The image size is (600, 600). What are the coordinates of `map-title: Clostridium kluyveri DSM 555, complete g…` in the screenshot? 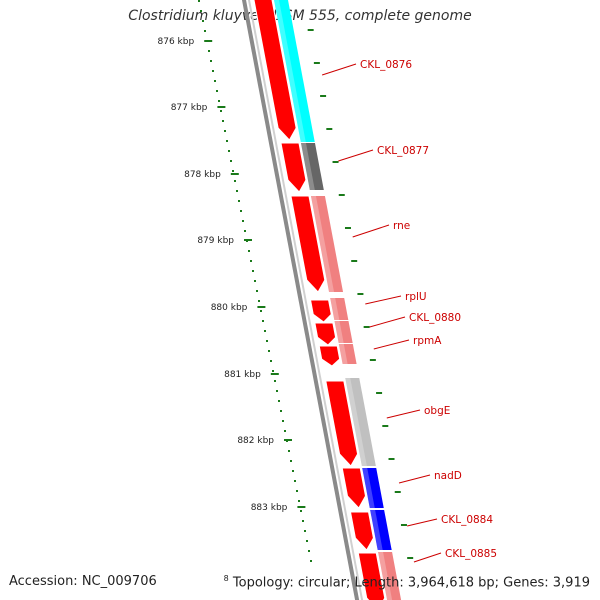 It's located at (300, 16).